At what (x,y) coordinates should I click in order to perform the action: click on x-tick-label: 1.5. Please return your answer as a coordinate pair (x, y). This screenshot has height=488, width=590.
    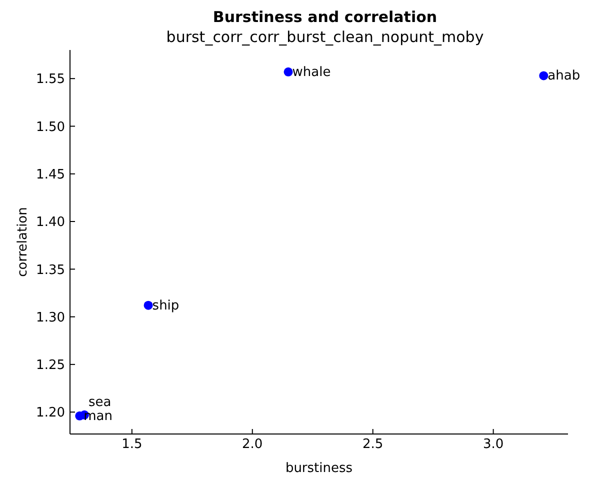
    Looking at the image, I should click on (132, 444).